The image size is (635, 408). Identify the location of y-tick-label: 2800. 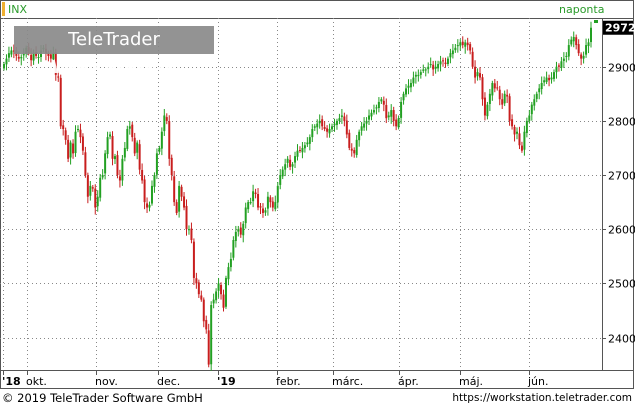
(621, 122).